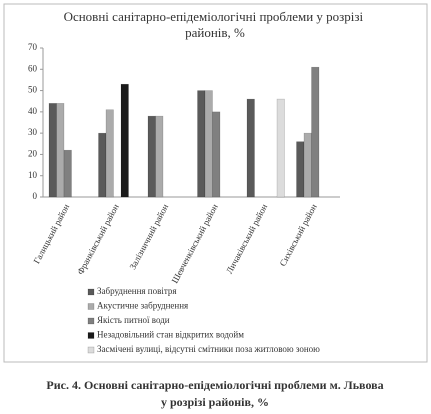 The height and width of the screenshot is (414, 431). Describe the element at coordinates (33, 111) in the screenshot. I see `y-tick-label: 40` at that location.